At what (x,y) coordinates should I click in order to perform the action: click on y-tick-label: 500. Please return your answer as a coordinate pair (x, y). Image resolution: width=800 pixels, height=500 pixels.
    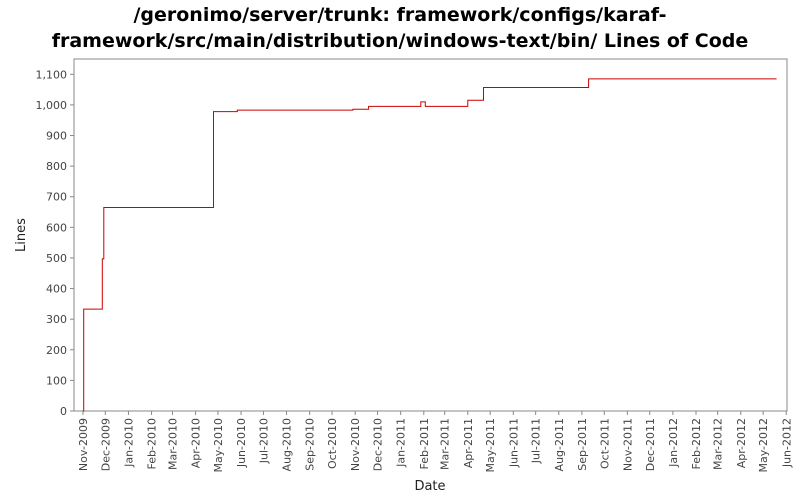
    Looking at the image, I should click on (56, 258).